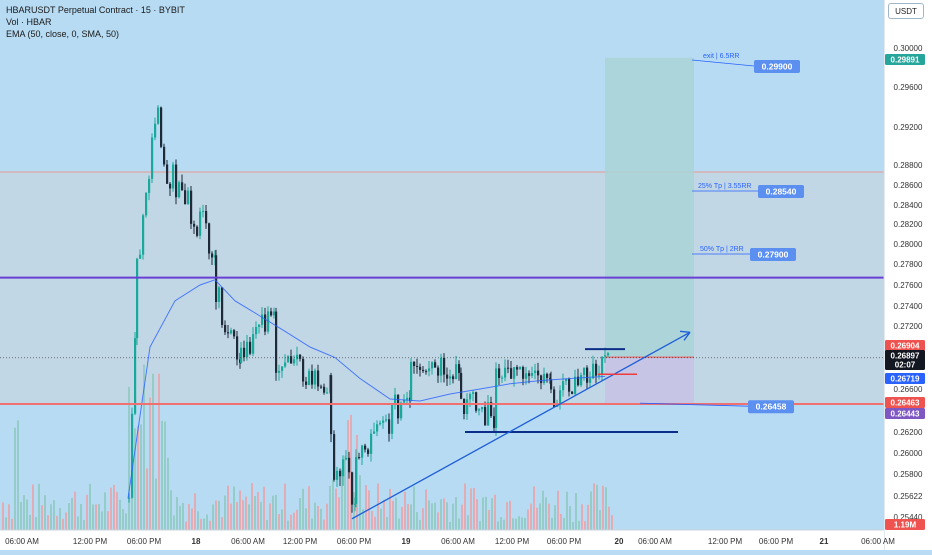 The image size is (932, 555). Describe the element at coordinates (29, 22) in the screenshot. I see `volume-legend: Vol · HBAR` at that location.